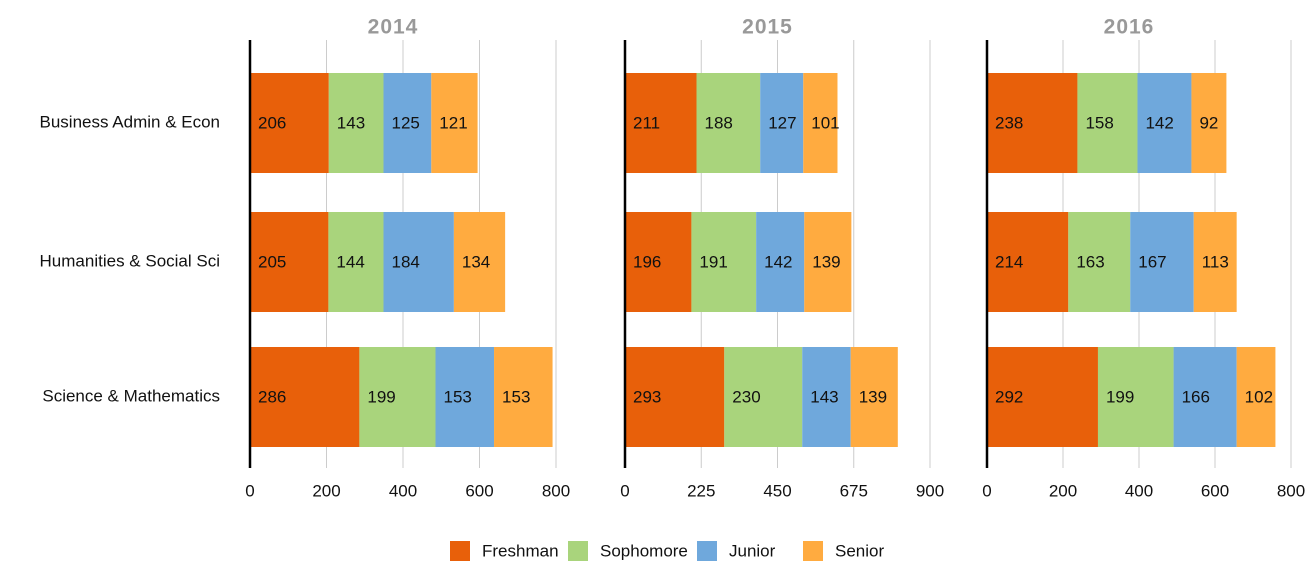 The width and height of the screenshot is (1309, 562). What do you see at coordinates (854, 490) in the screenshot?
I see `x-tick-label: 675` at bounding box center [854, 490].